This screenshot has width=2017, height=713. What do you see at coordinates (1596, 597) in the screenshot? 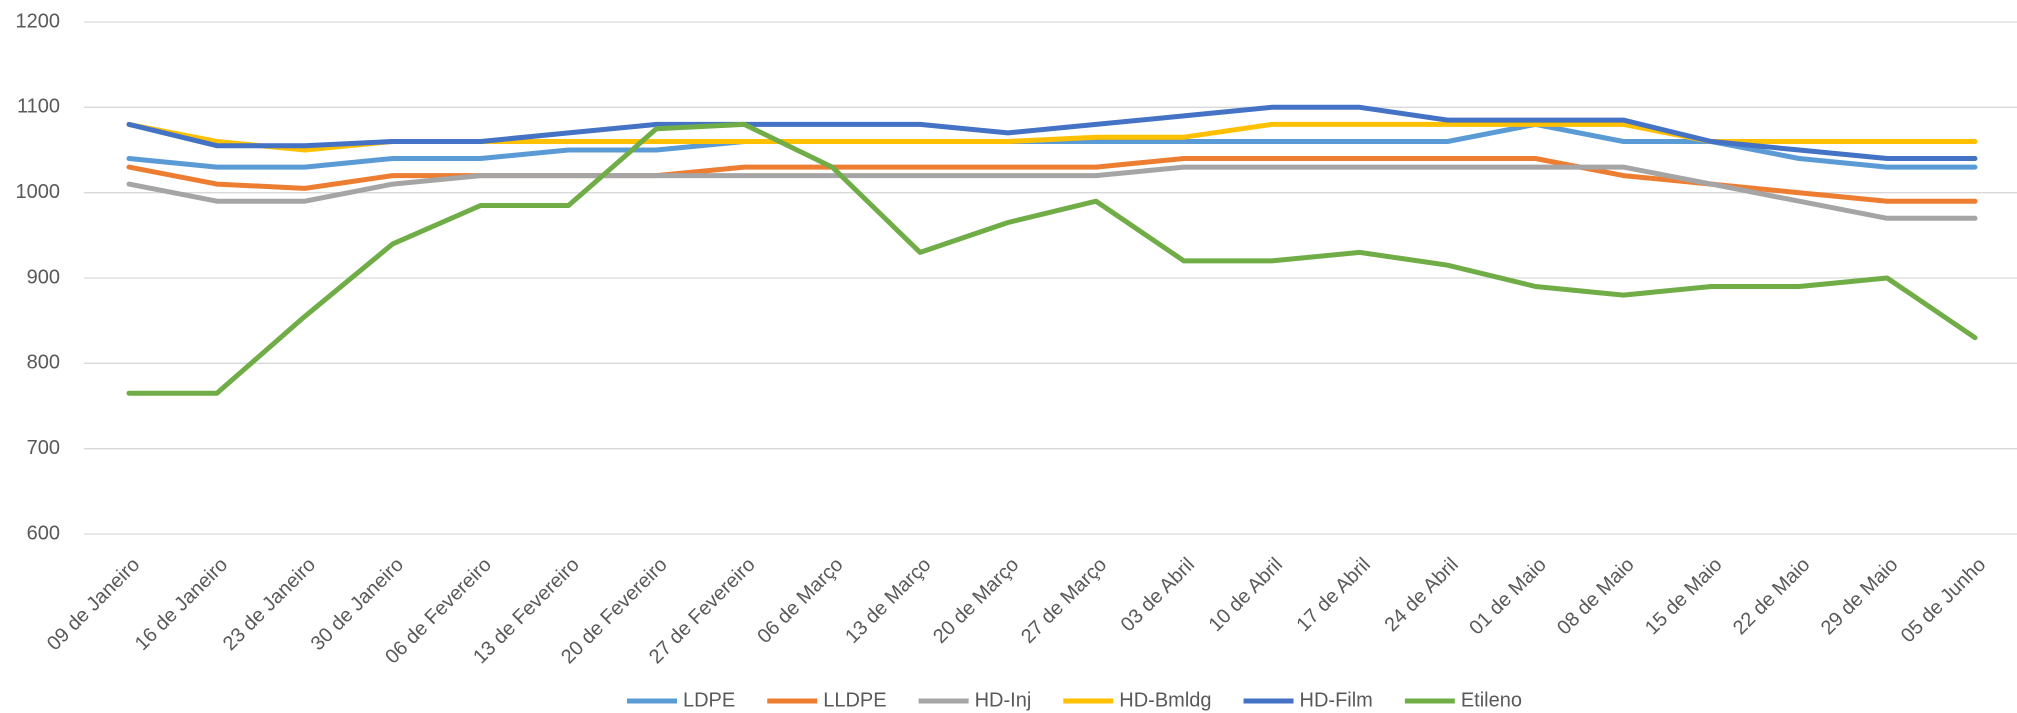
I see `x-tick-label: 08 de Maio` at bounding box center [1596, 597].